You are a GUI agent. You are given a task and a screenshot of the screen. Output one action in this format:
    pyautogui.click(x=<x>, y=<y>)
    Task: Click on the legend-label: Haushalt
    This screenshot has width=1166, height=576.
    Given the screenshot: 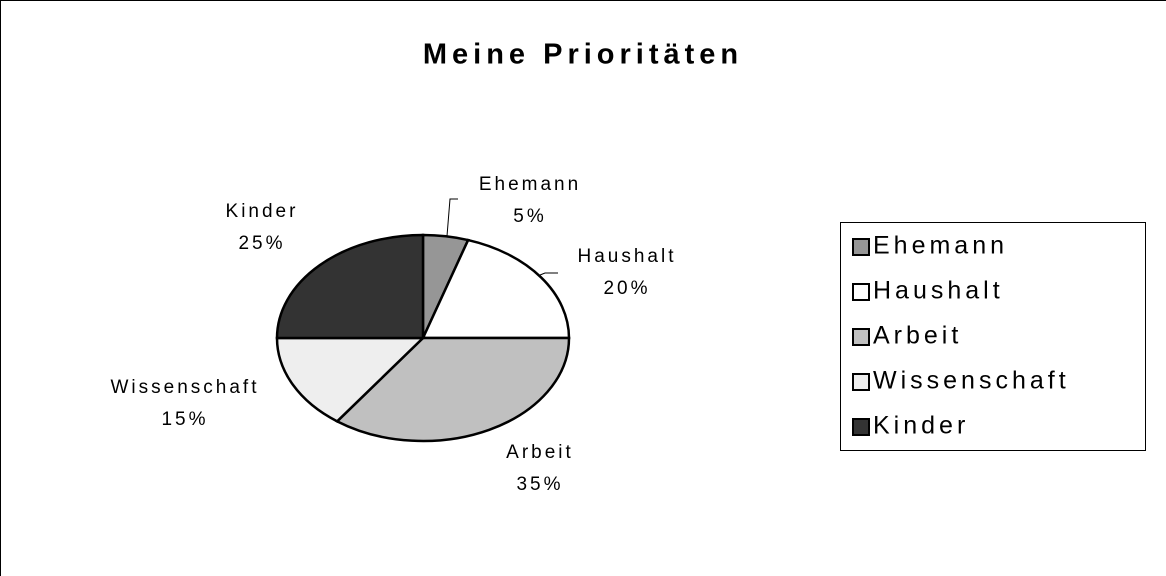 What is the action you would take?
    pyautogui.click(x=938, y=291)
    